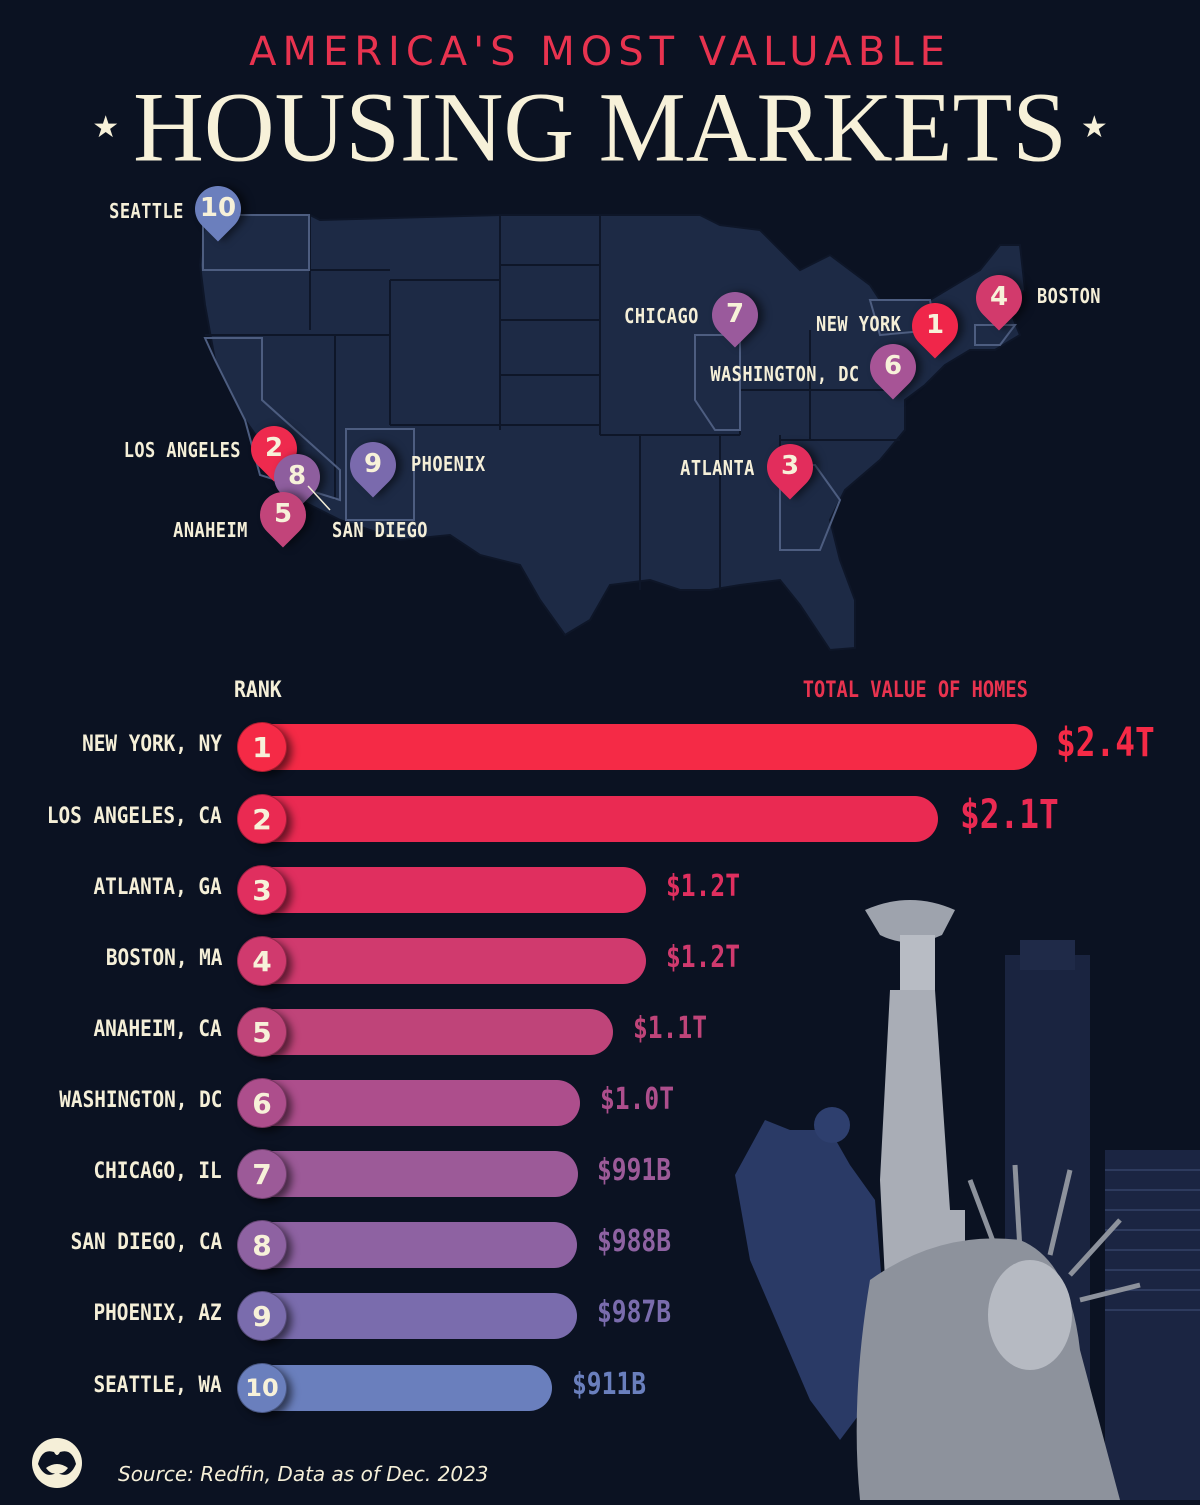  What do you see at coordinates (609, 1384) in the screenshot?
I see `value-label: $911B` at bounding box center [609, 1384].